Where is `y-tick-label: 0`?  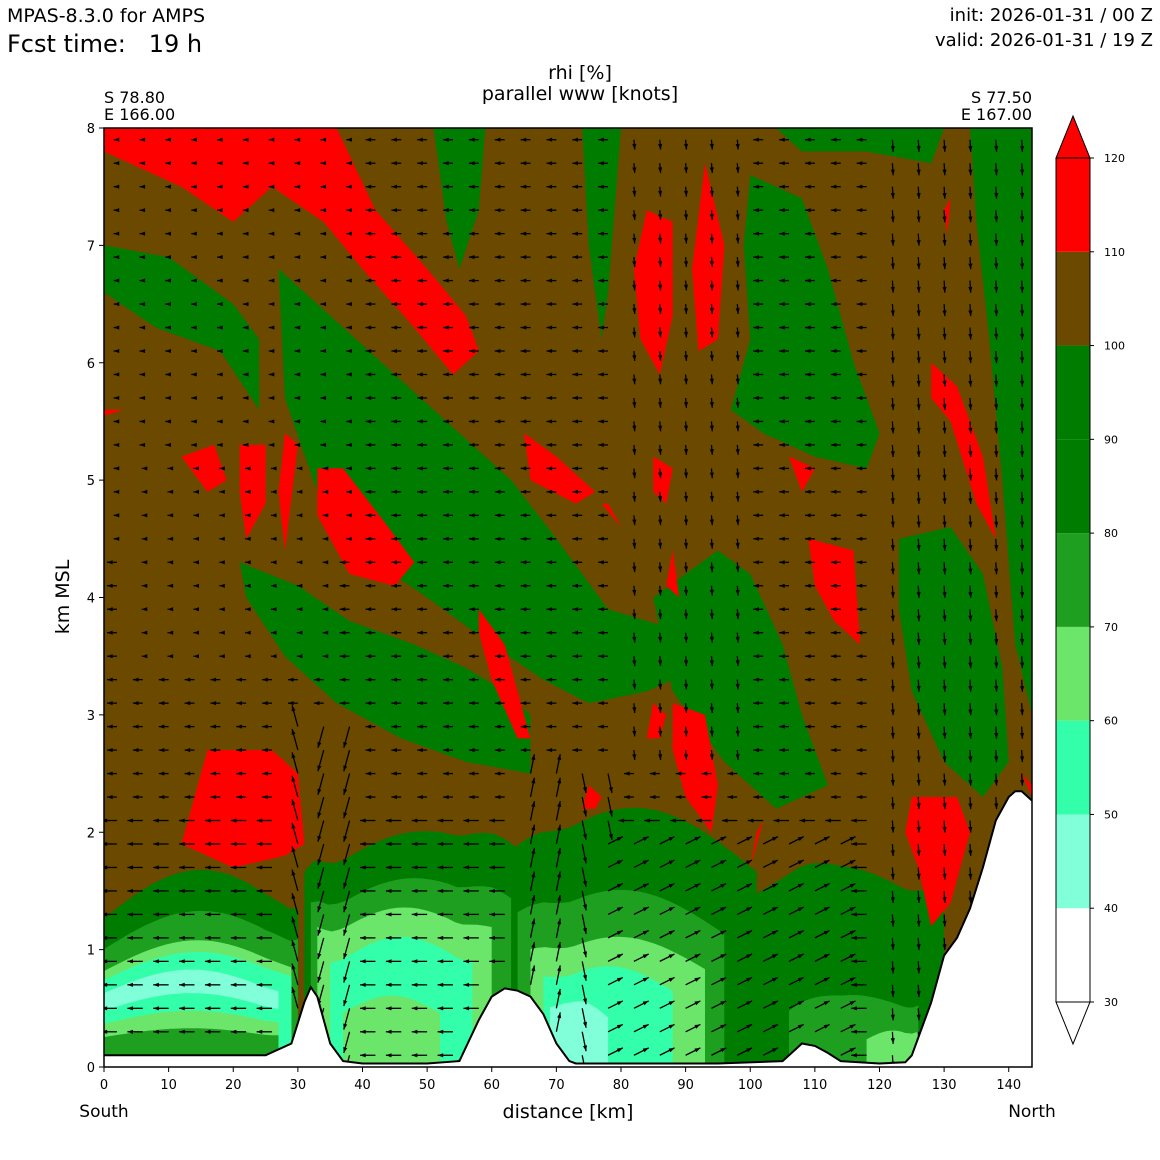
y-tick-label: 0 is located at coordinates (91, 1068).